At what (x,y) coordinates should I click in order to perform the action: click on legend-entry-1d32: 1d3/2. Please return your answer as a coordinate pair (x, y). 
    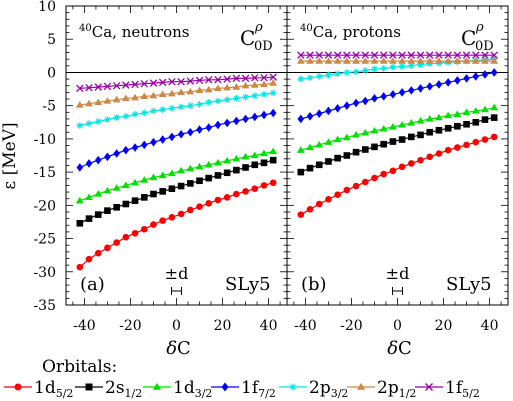
    Looking at the image, I should click on (177, 389).